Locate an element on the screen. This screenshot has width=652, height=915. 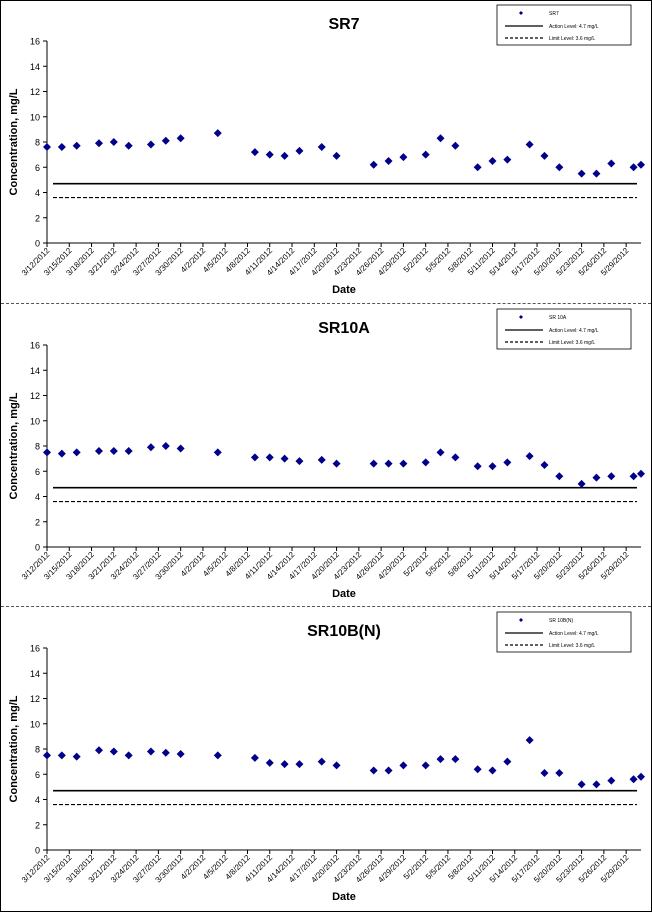
y-tick-label: 10 is located at coordinates (35, 724).